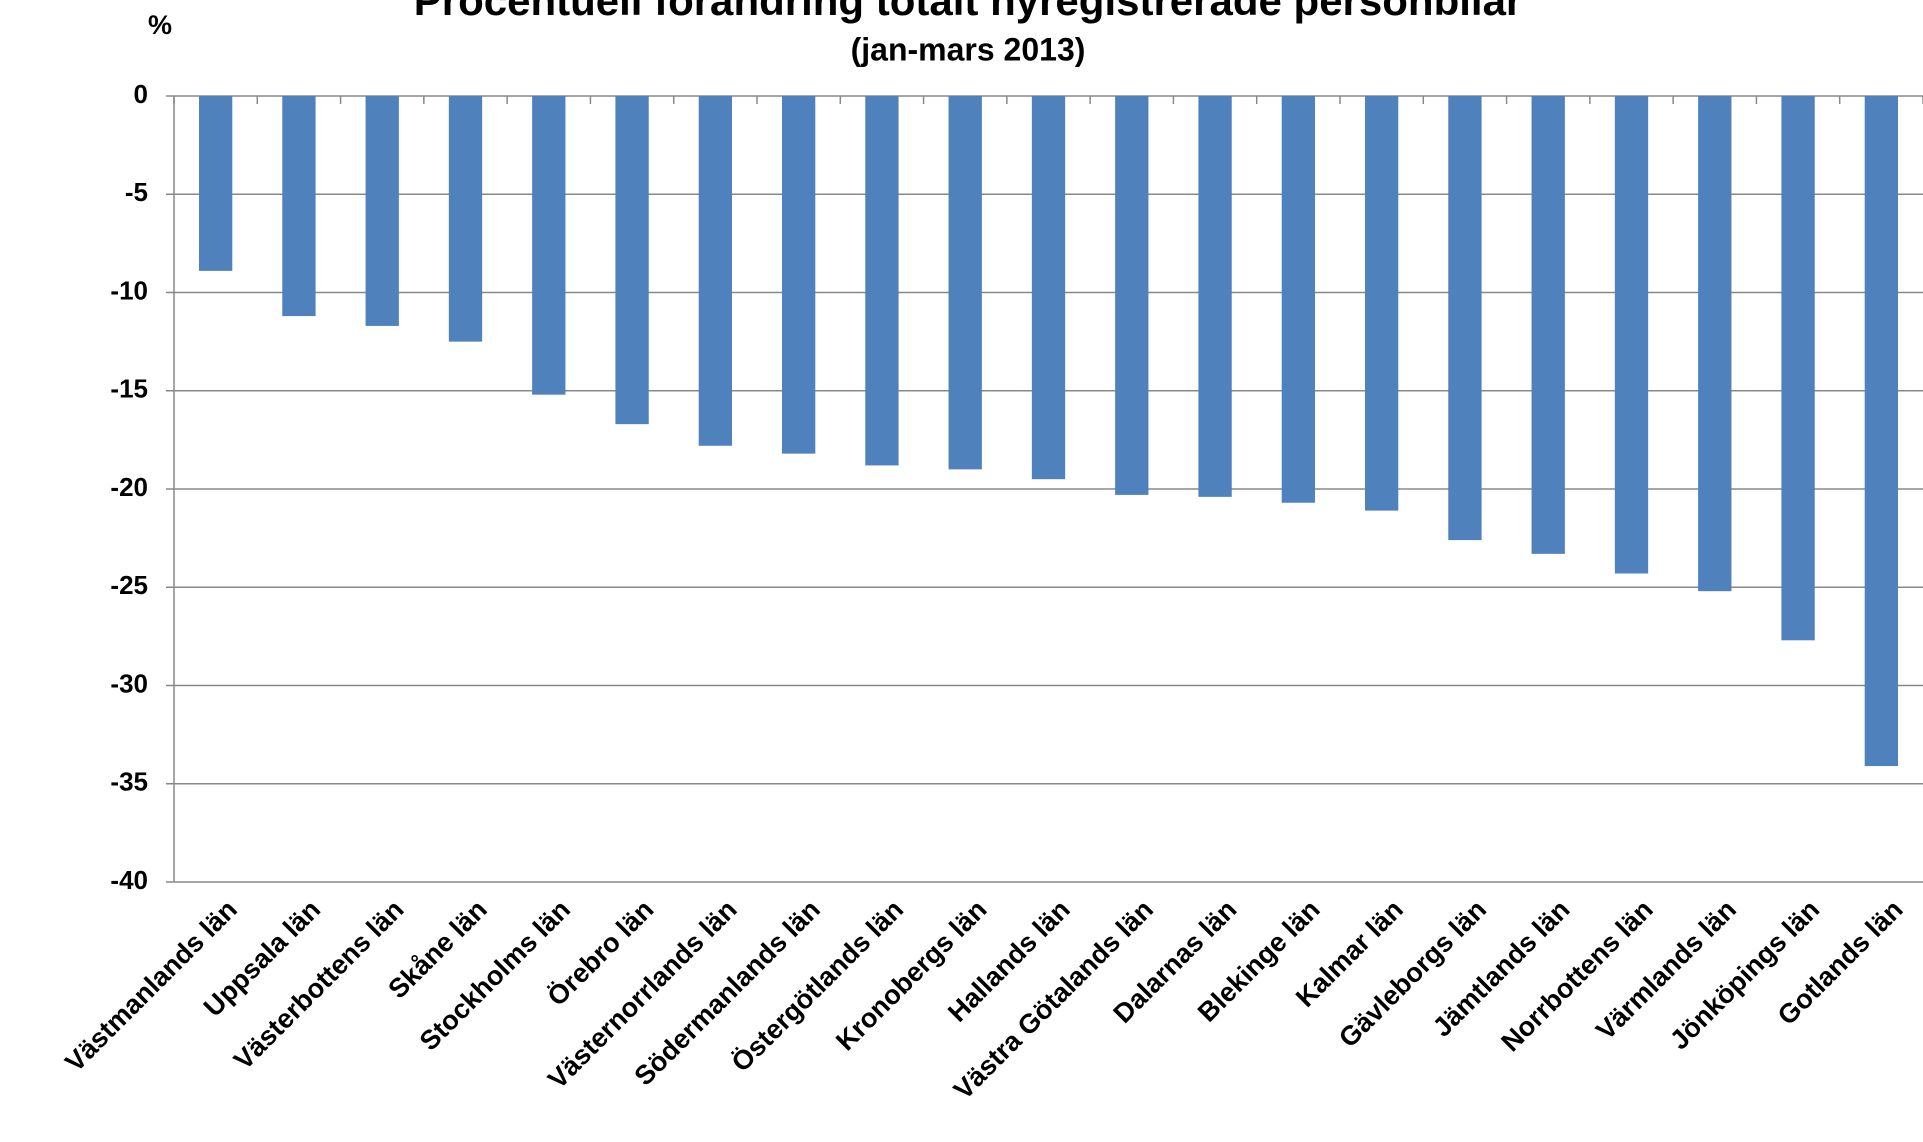 This screenshot has height=1142, width=1923. I want to click on x-tick-label: Stockholms län, so click(495, 975).